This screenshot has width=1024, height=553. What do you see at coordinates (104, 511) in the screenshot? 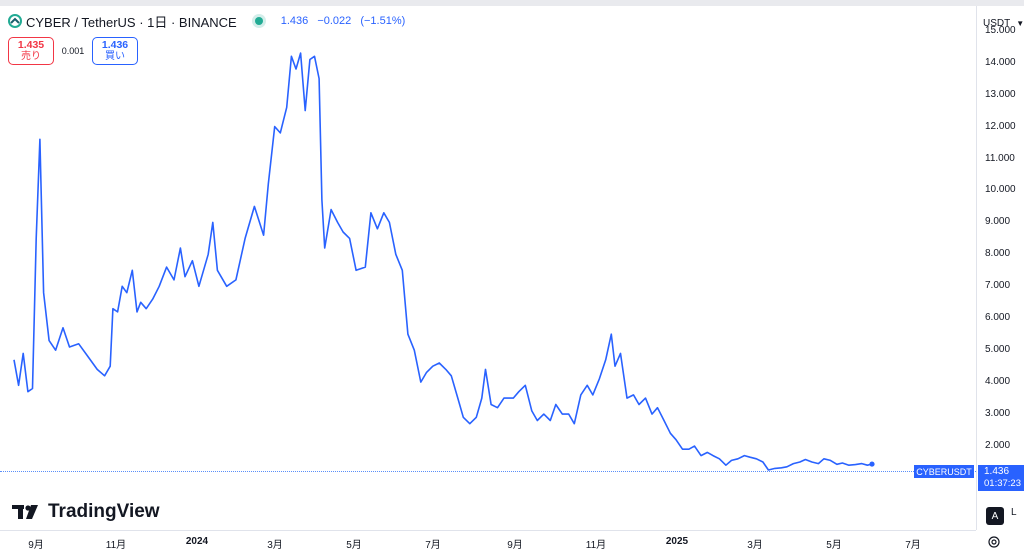
I see `logo-text: TradingView` at bounding box center [104, 511].